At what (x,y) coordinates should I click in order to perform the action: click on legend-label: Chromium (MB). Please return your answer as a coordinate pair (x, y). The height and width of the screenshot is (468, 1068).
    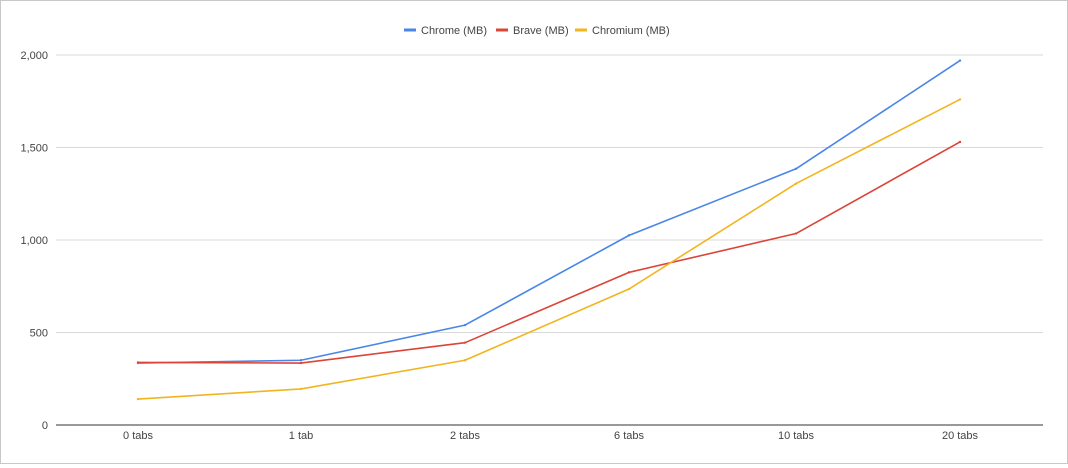
    Looking at the image, I should click on (631, 31).